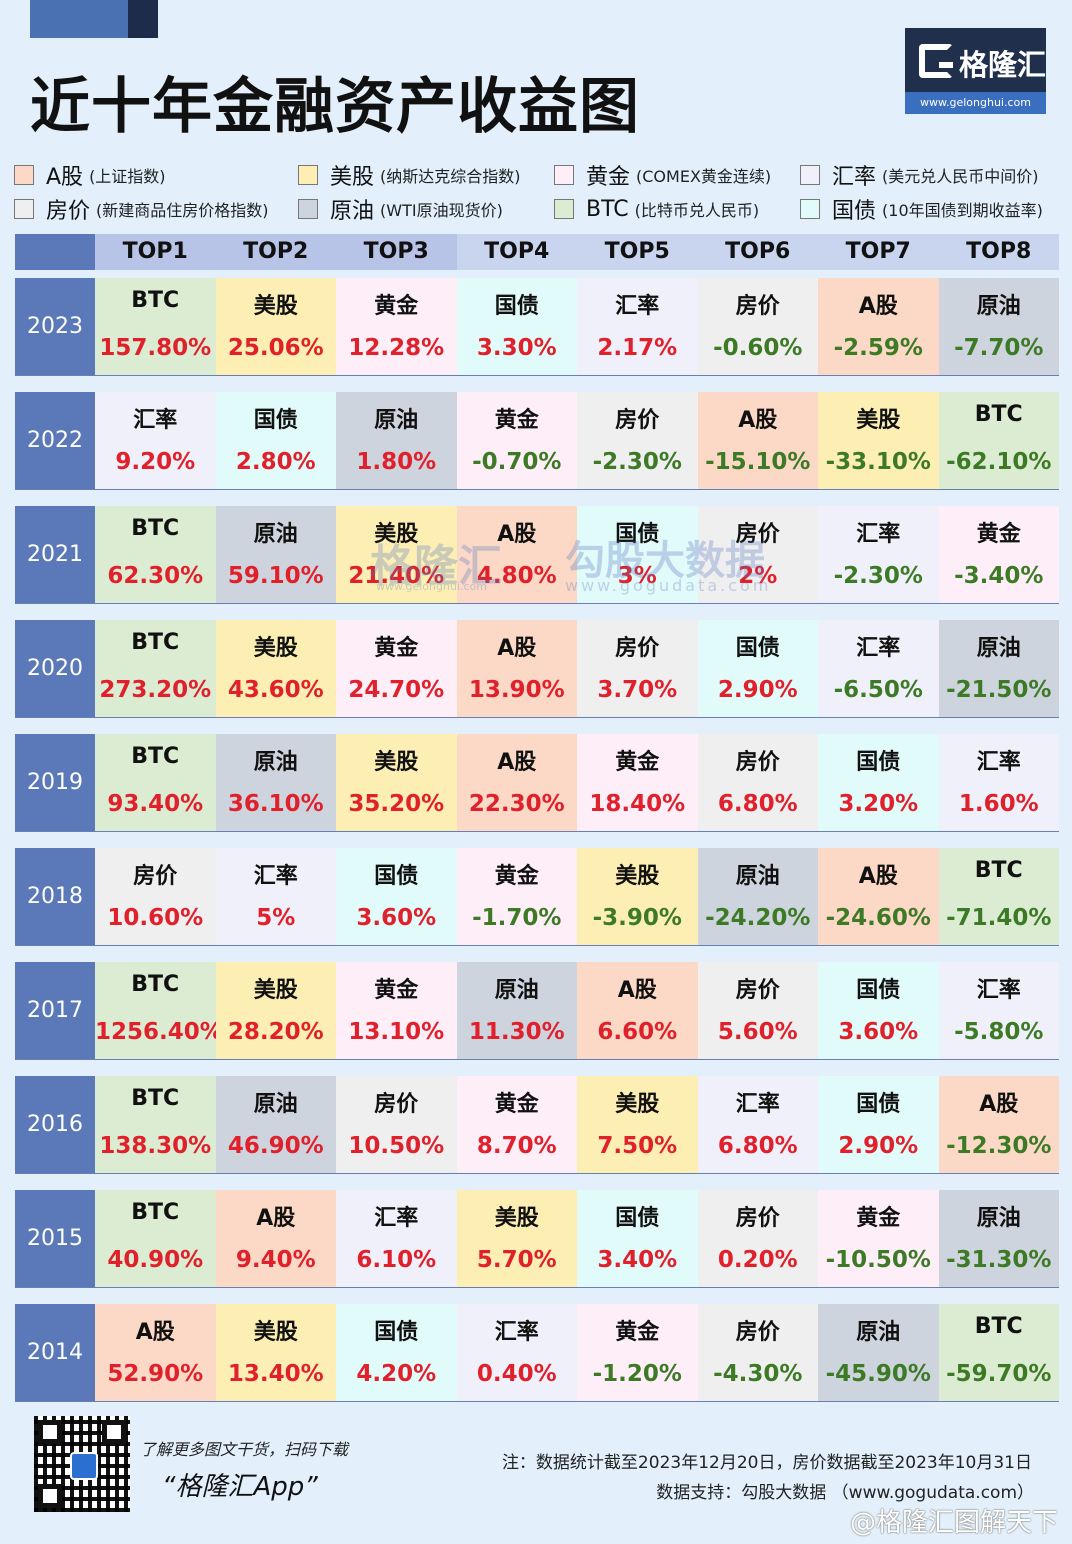 The image size is (1072, 1544). Describe the element at coordinates (637, 1146) in the screenshot. I see `return-value: 7.50%` at that location.